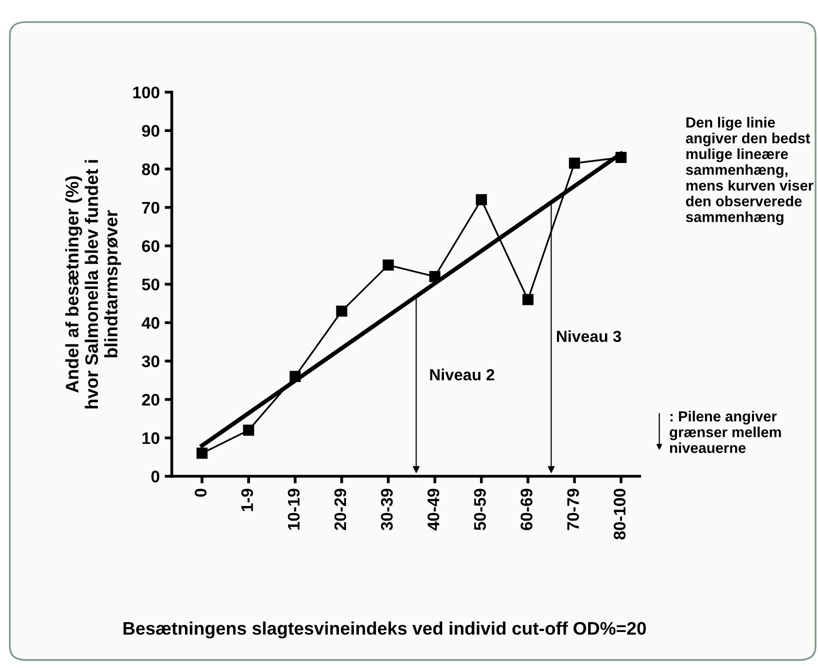 The height and width of the screenshot is (668, 818). What do you see at coordinates (385, 630) in the screenshot?
I see `x-axis-title: Besætningens slagtesvineindeks ved individ cut-off OD%=20` at bounding box center [385, 630].